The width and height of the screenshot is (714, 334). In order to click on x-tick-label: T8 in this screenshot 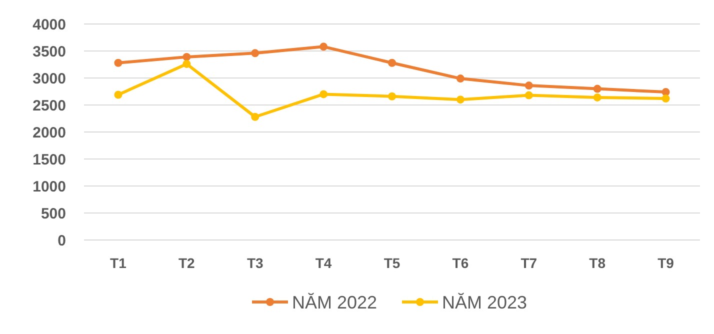, I will do `click(597, 263)`.